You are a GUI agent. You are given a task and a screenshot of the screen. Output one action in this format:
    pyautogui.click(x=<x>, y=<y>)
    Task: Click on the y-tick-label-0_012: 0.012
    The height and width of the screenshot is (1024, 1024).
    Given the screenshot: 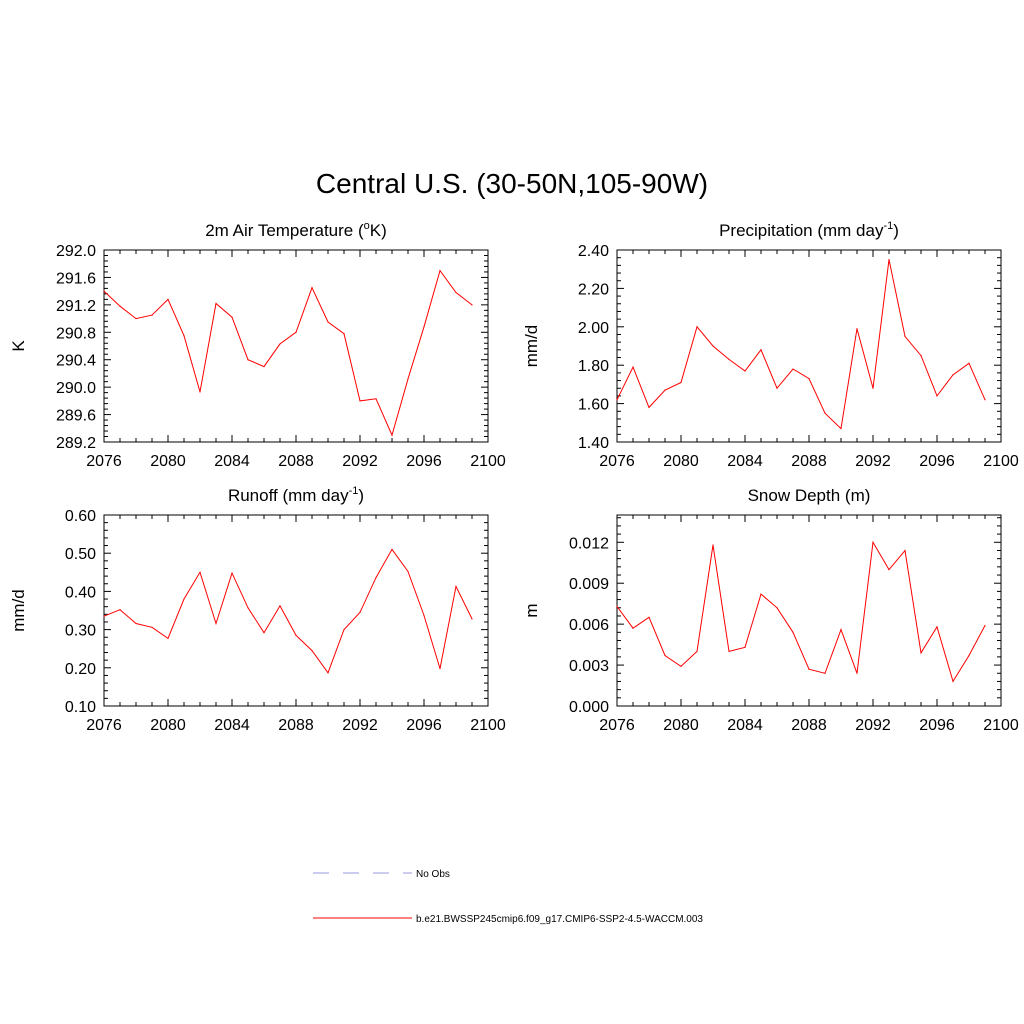 What is the action you would take?
    pyautogui.click(x=589, y=543)
    